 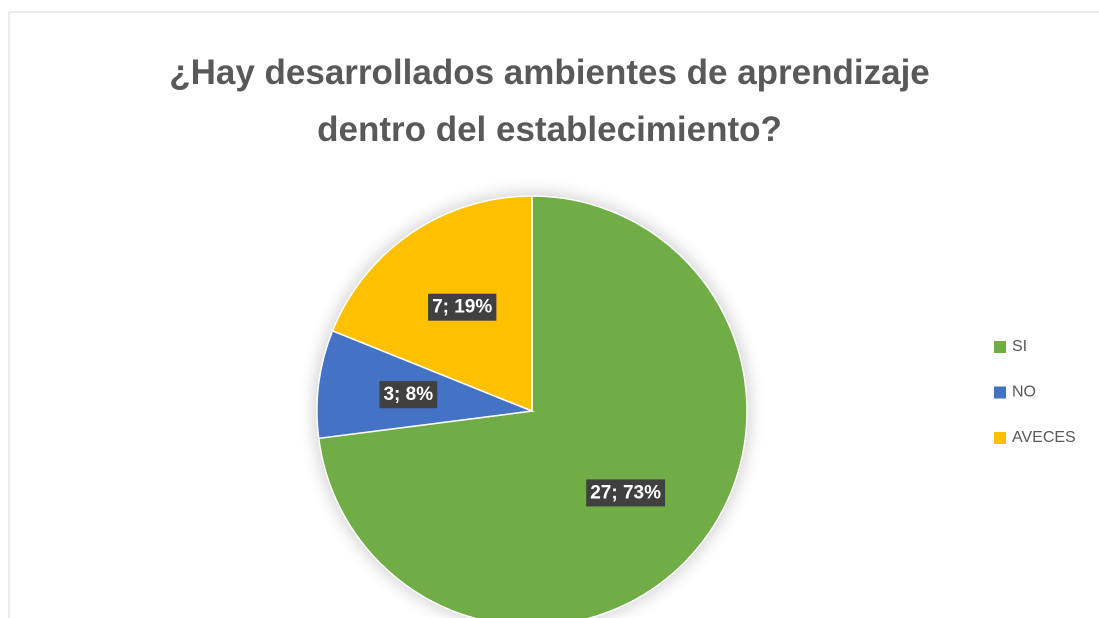 I want to click on data-label: 3; 8%, so click(x=408, y=394).